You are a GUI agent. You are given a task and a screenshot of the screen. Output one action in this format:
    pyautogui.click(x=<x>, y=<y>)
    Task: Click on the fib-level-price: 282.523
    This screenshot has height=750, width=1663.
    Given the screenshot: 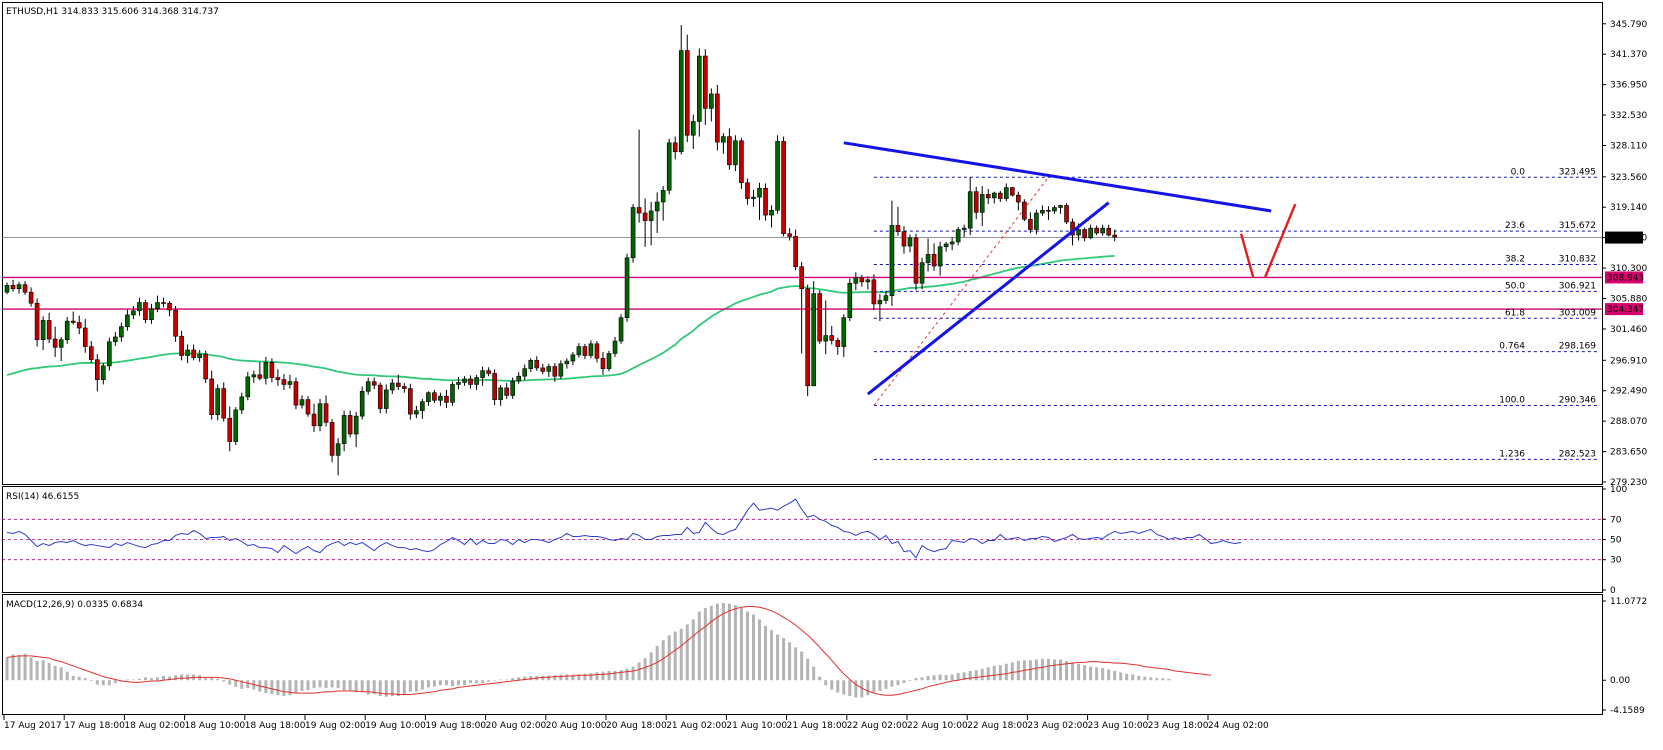 What is the action you would take?
    pyautogui.click(x=1577, y=454)
    